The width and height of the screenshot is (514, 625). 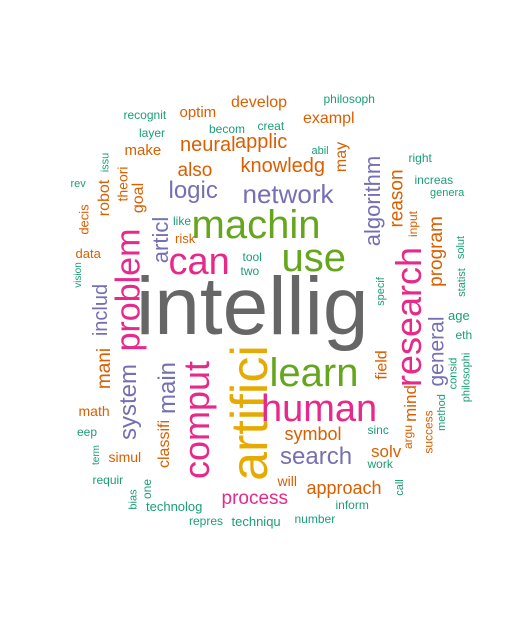 I want to click on word-applic: applic, so click(x=261, y=142).